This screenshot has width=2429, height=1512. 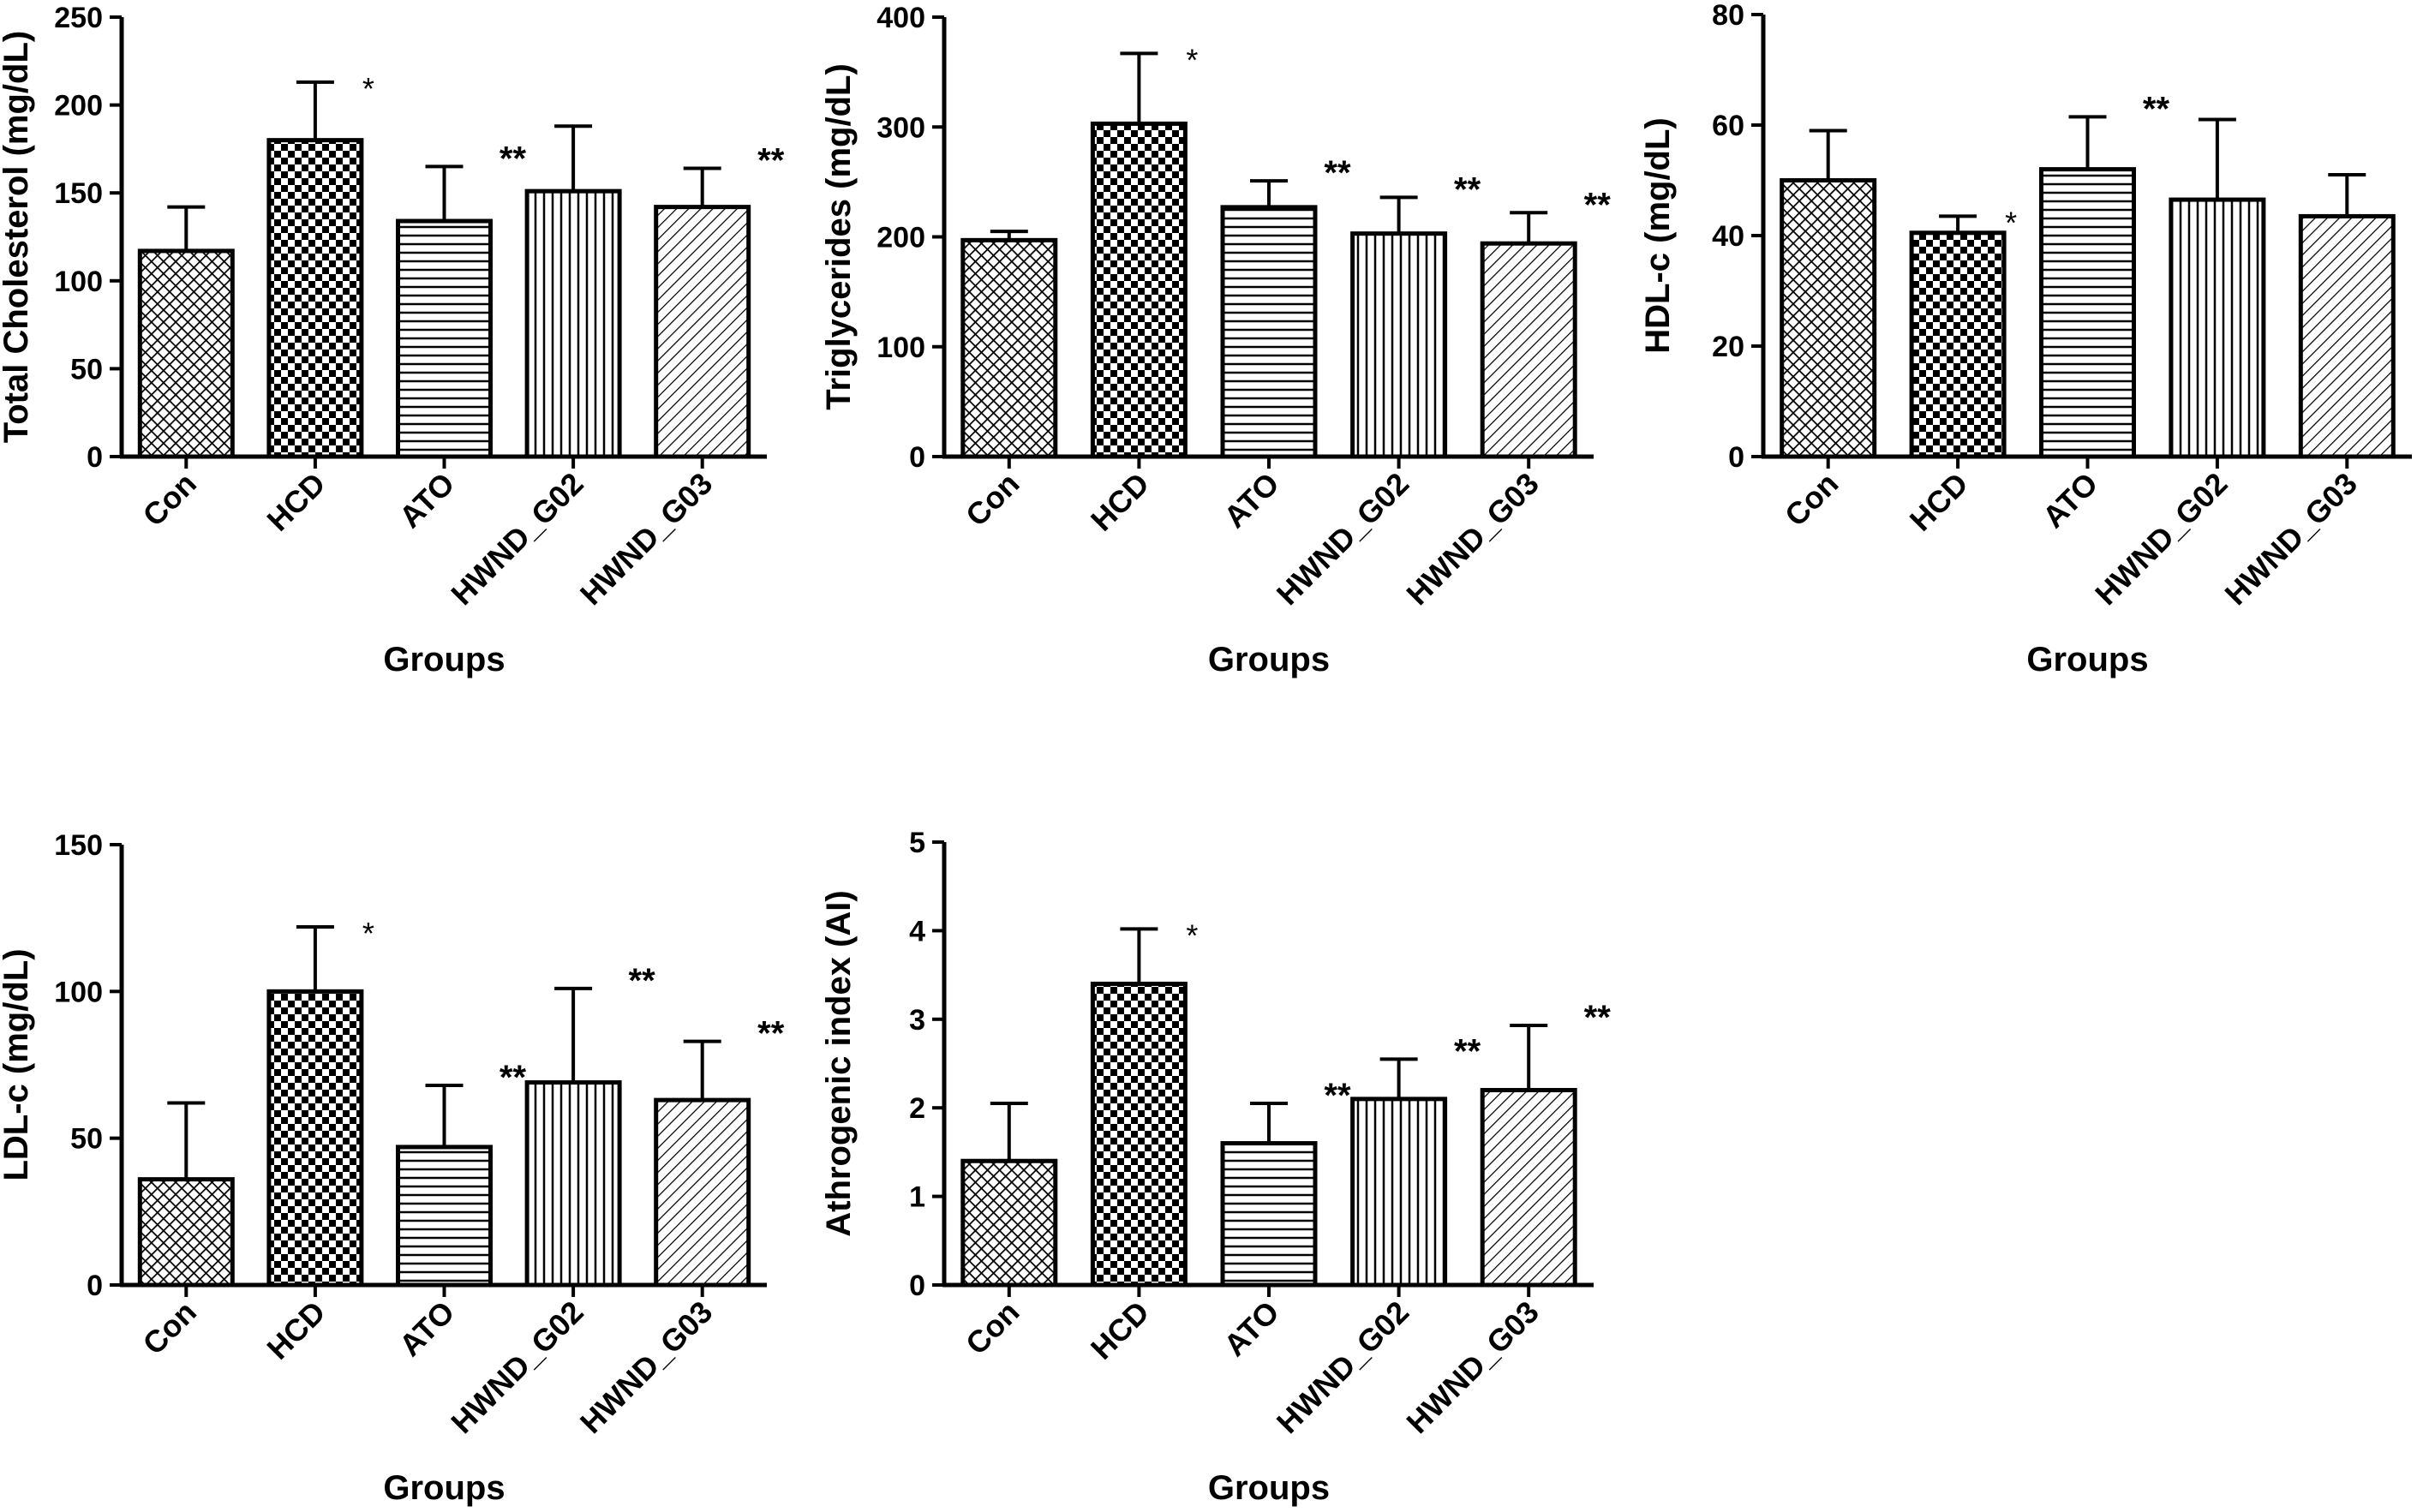 I want to click on y-tick-label: 80, so click(x=1728, y=16).